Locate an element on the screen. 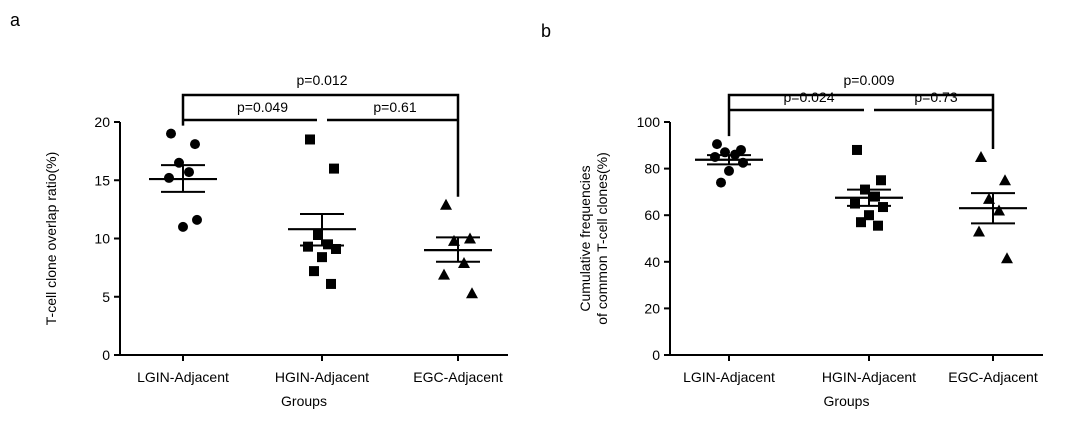 The image size is (1080, 423). p-value-label: p=0.012 is located at coordinates (322, 80).